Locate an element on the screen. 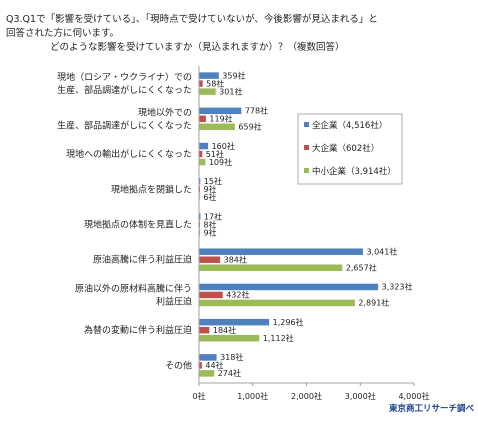 The height and width of the screenshot is (436, 478). value-label-sme: 274社 is located at coordinates (229, 373).